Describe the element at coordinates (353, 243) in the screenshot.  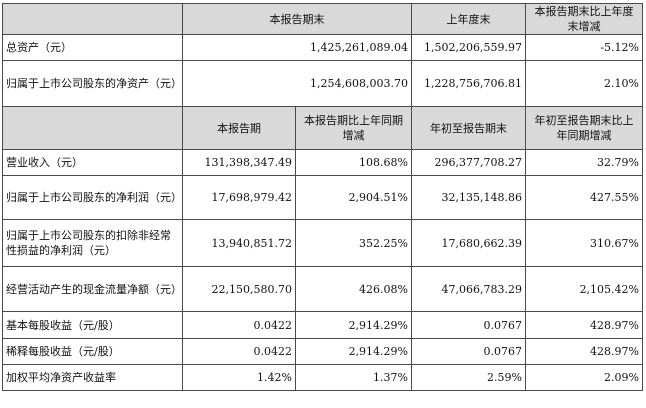
I see `cell-value: 352.25%` at that location.